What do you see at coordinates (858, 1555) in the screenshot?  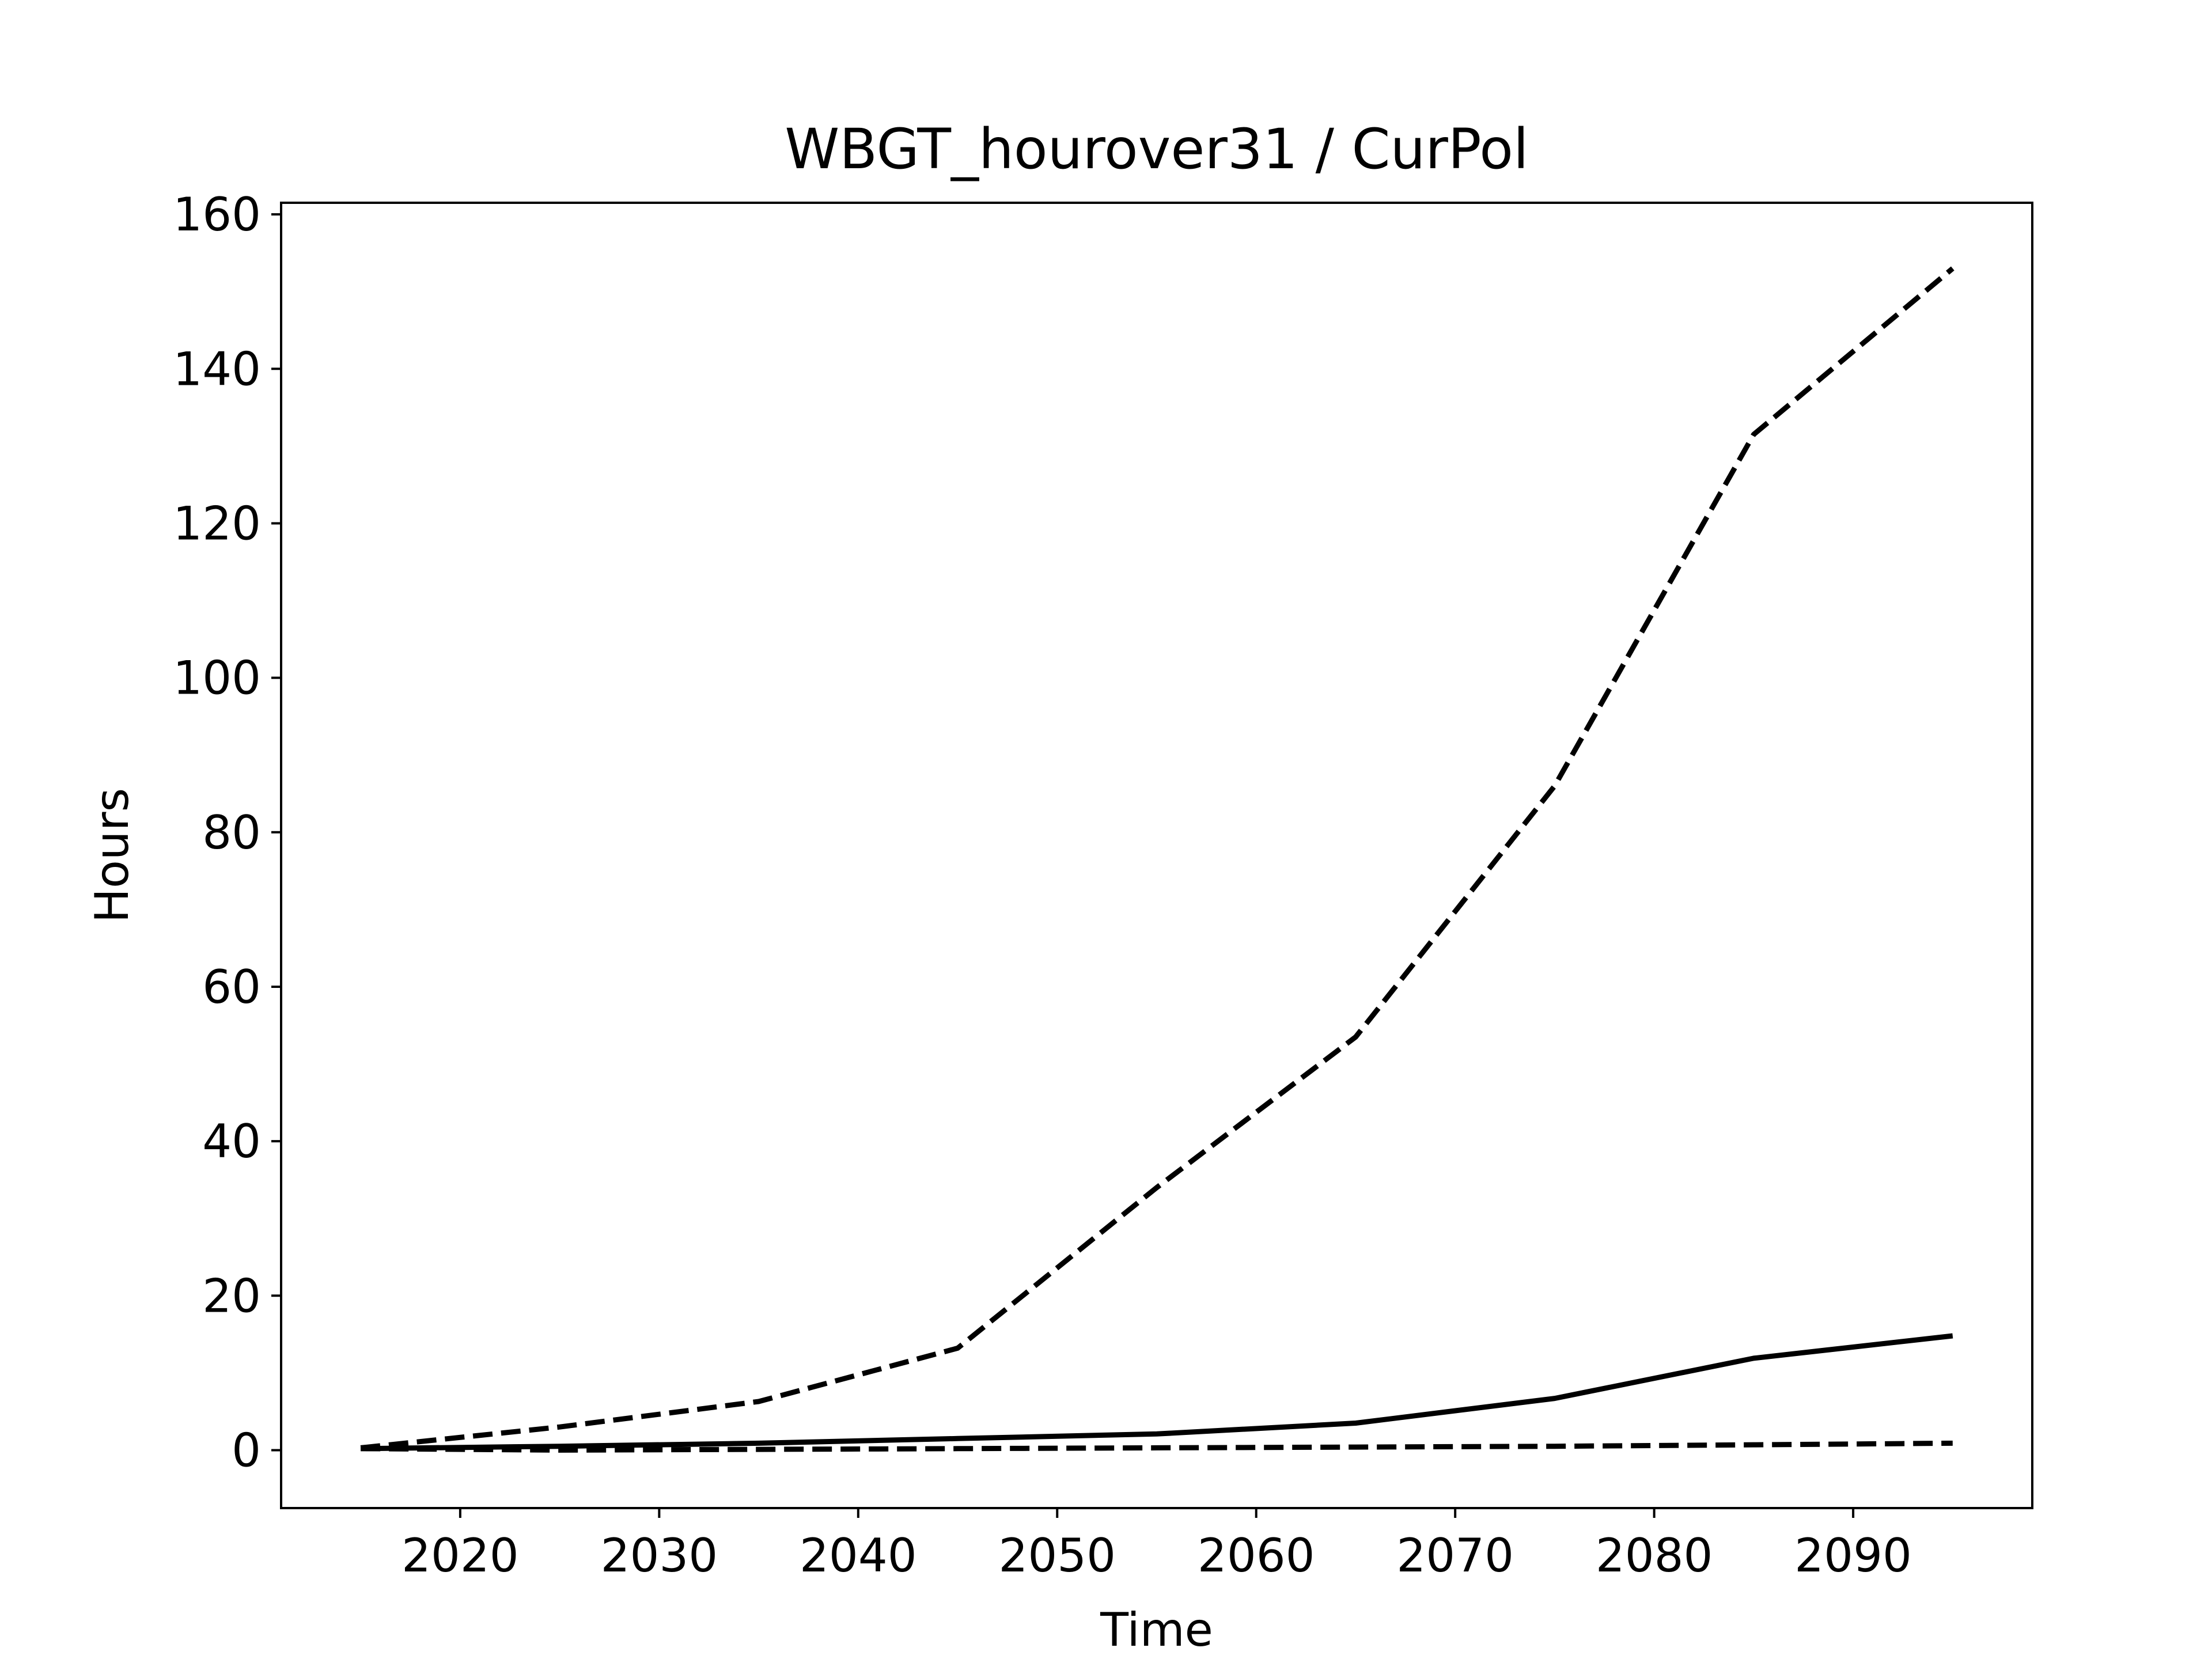 I see `x-tick-label: 2040` at bounding box center [858, 1555].